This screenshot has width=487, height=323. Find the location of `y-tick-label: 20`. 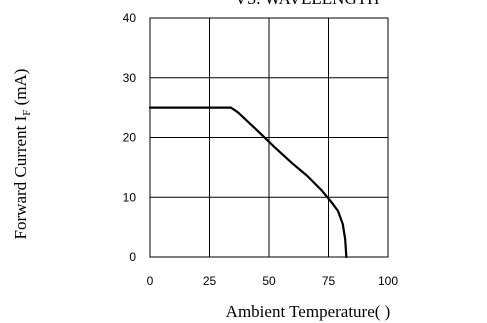

y-tick-label: 20 is located at coordinates (130, 138).